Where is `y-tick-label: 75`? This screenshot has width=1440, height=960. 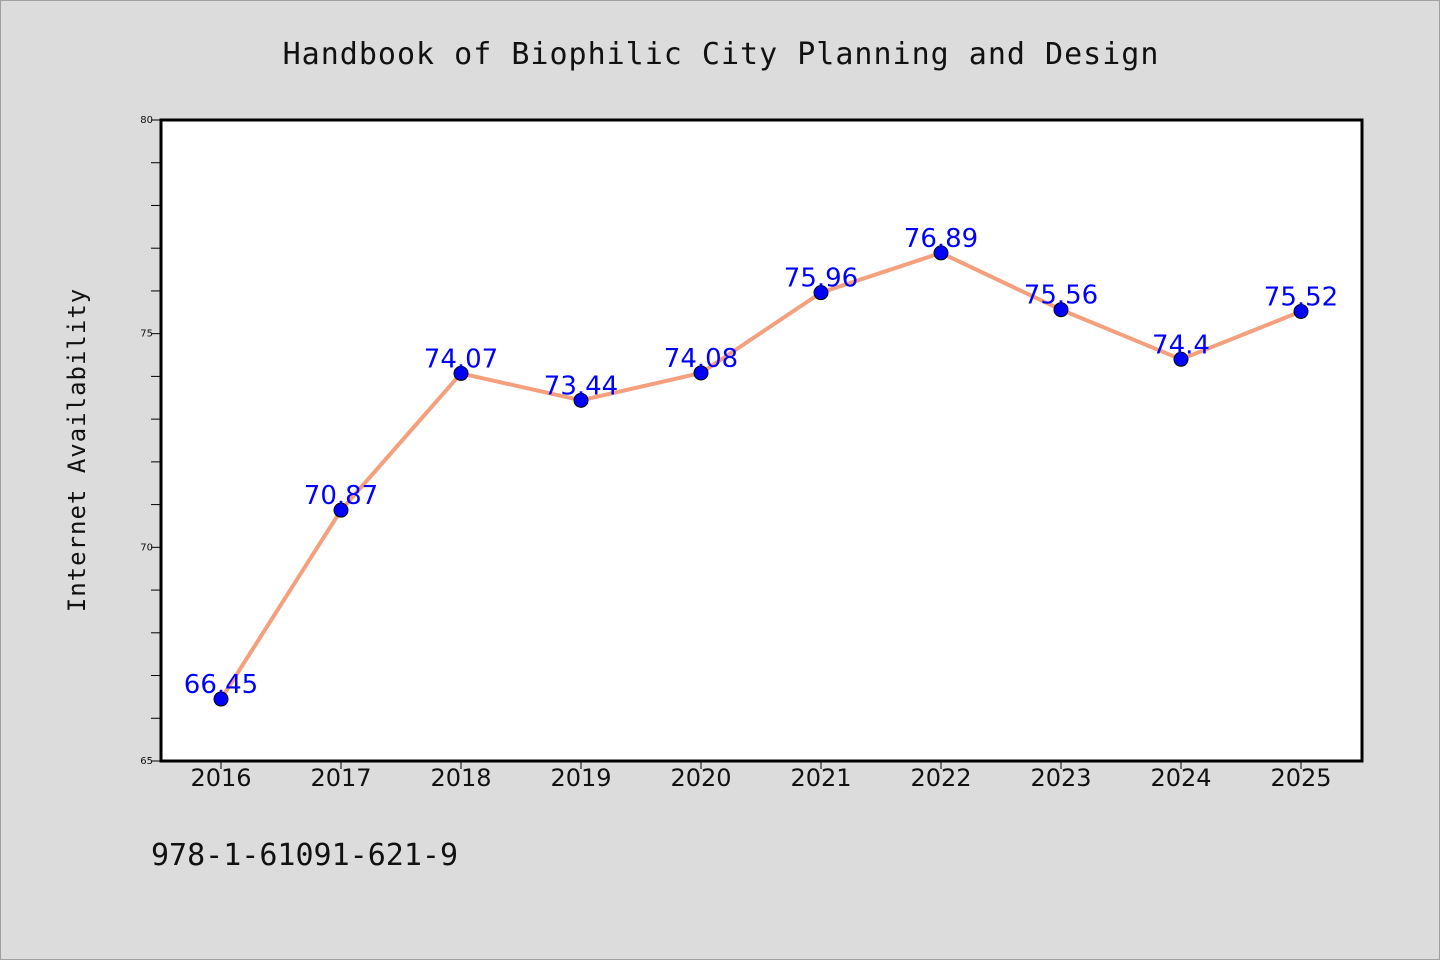
y-tick-label: 75 is located at coordinates (146, 334).